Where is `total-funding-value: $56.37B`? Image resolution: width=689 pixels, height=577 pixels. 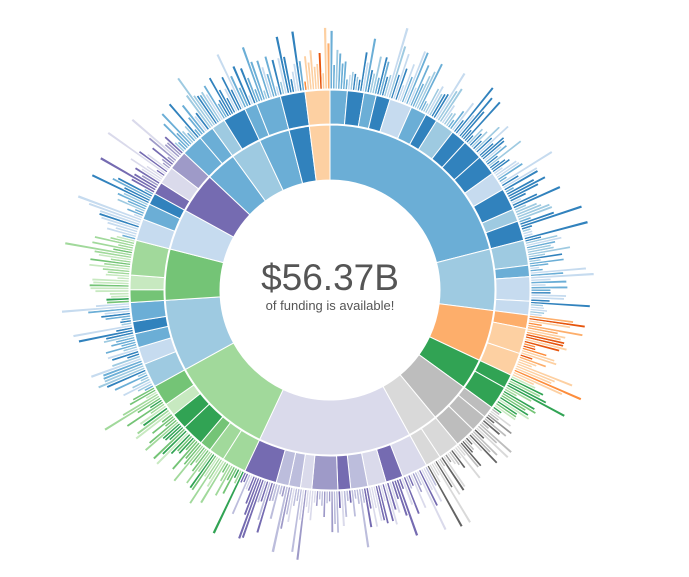 total-funding-value: $56.37B is located at coordinates (330, 277).